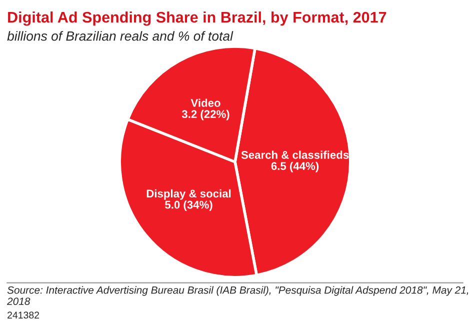 The width and height of the screenshot is (470, 327). Describe the element at coordinates (120, 36) in the screenshot. I see `chart-subtitle: billions of Brazilian reals and % of total` at that location.